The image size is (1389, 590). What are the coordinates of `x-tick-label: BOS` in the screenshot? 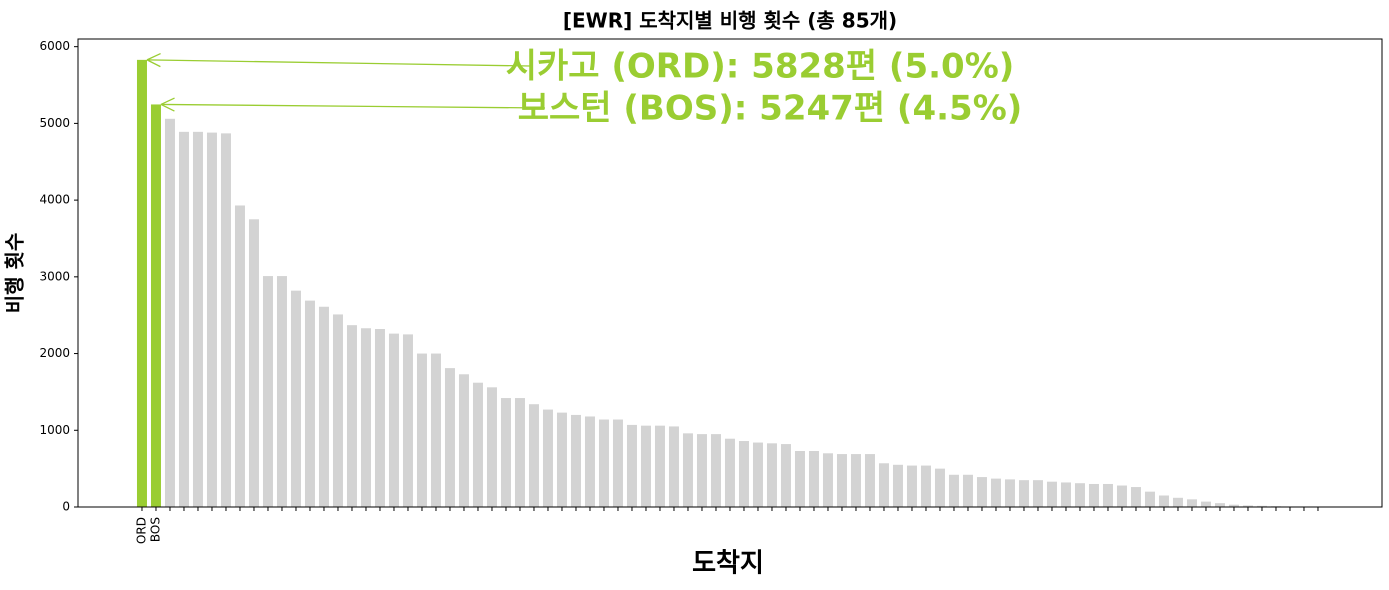 It's located at (155, 529).